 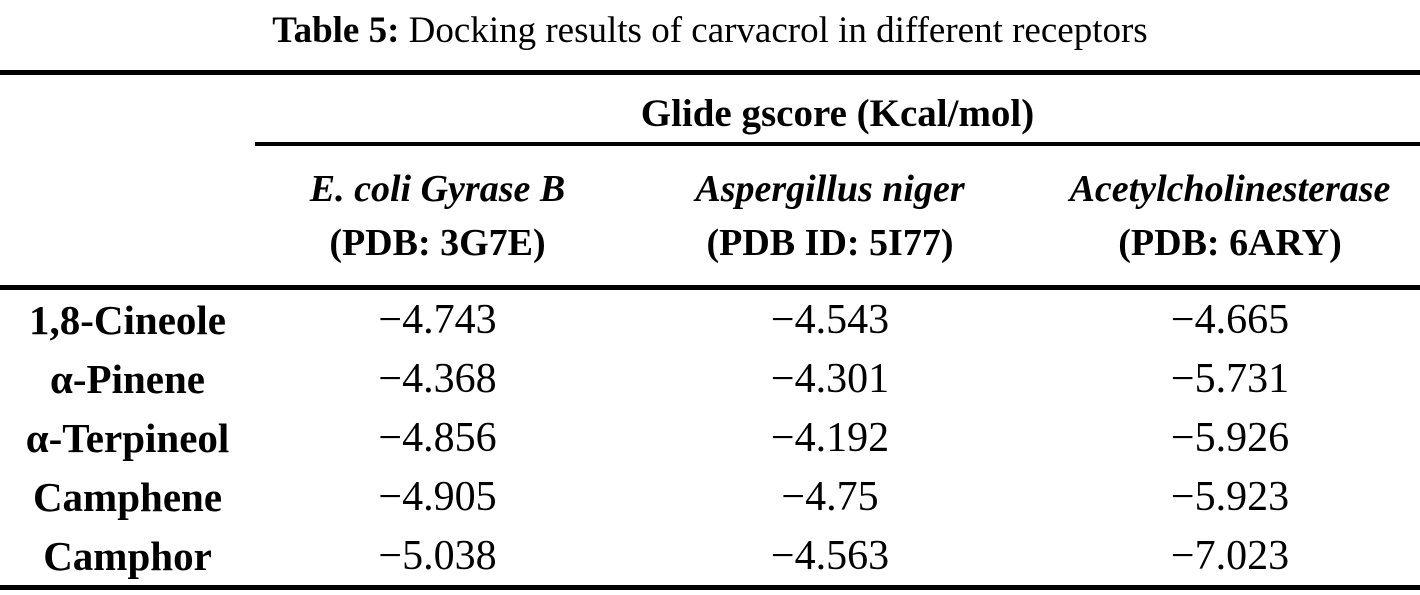 I want to click on column-header-ecoli-gyrase-b: E. coli Gyrase B (PDB: 3G7E), so click(x=437, y=215).